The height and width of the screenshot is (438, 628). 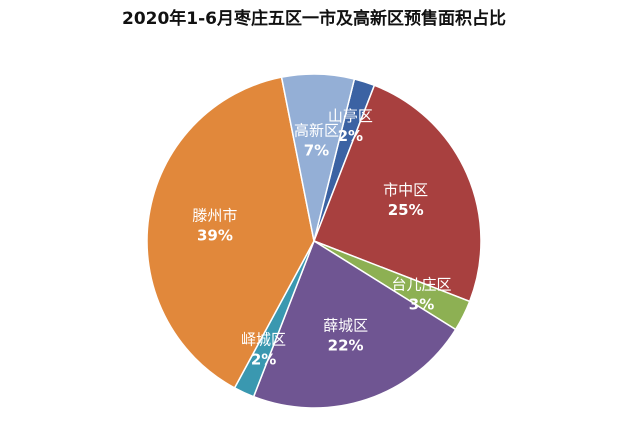 I want to click on slice-label: 市中区, so click(x=405, y=190).